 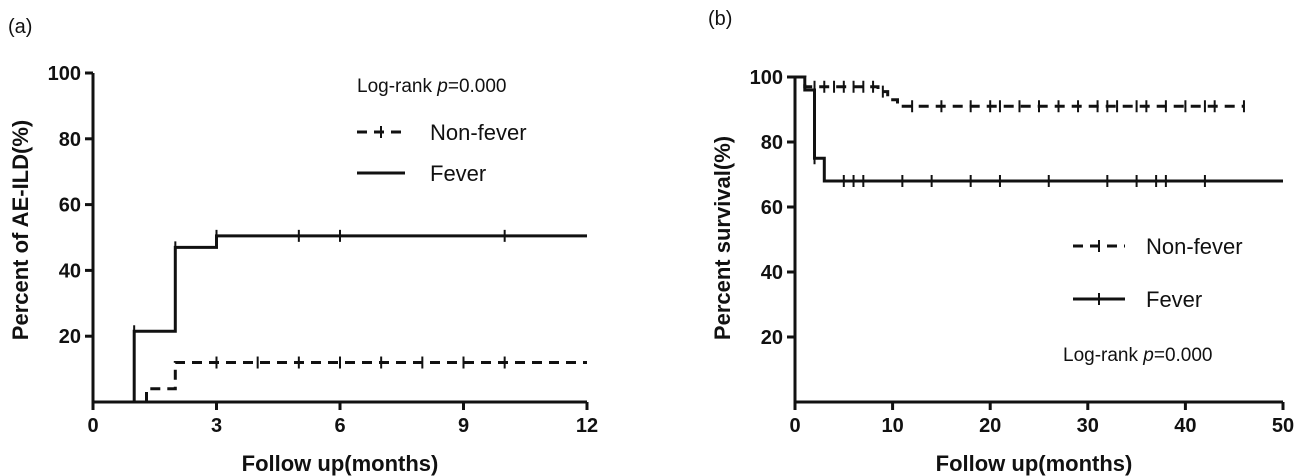 I want to click on panel-a-y-tick-label: 100, so click(x=64, y=74).